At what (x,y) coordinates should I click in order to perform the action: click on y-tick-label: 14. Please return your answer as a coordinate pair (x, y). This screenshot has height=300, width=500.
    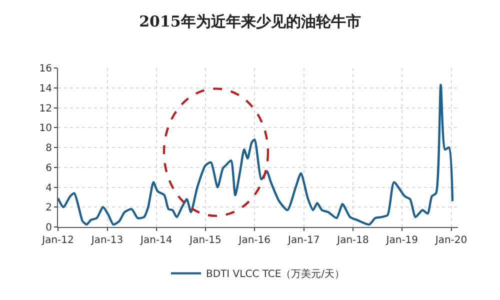
    Looking at the image, I should click on (45, 88).